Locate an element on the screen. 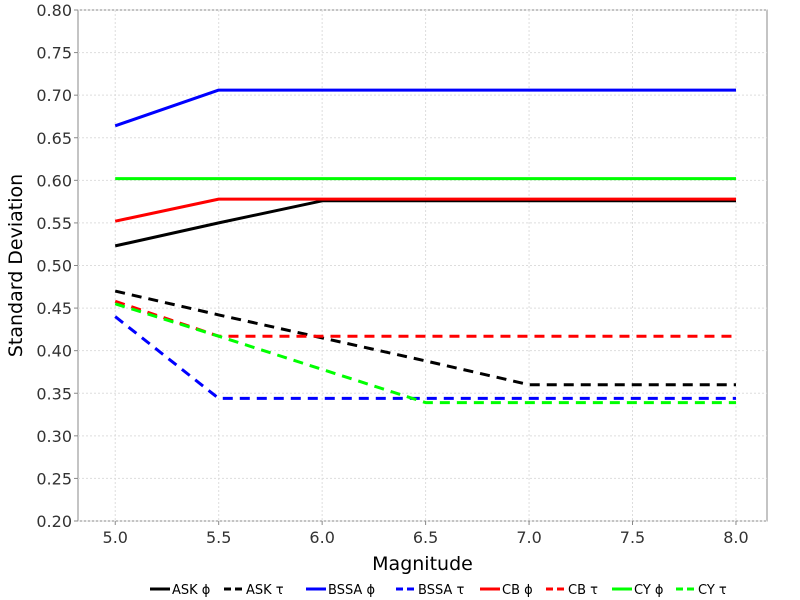 The height and width of the screenshot is (600, 800). legend-label: CB τ is located at coordinates (583, 590).